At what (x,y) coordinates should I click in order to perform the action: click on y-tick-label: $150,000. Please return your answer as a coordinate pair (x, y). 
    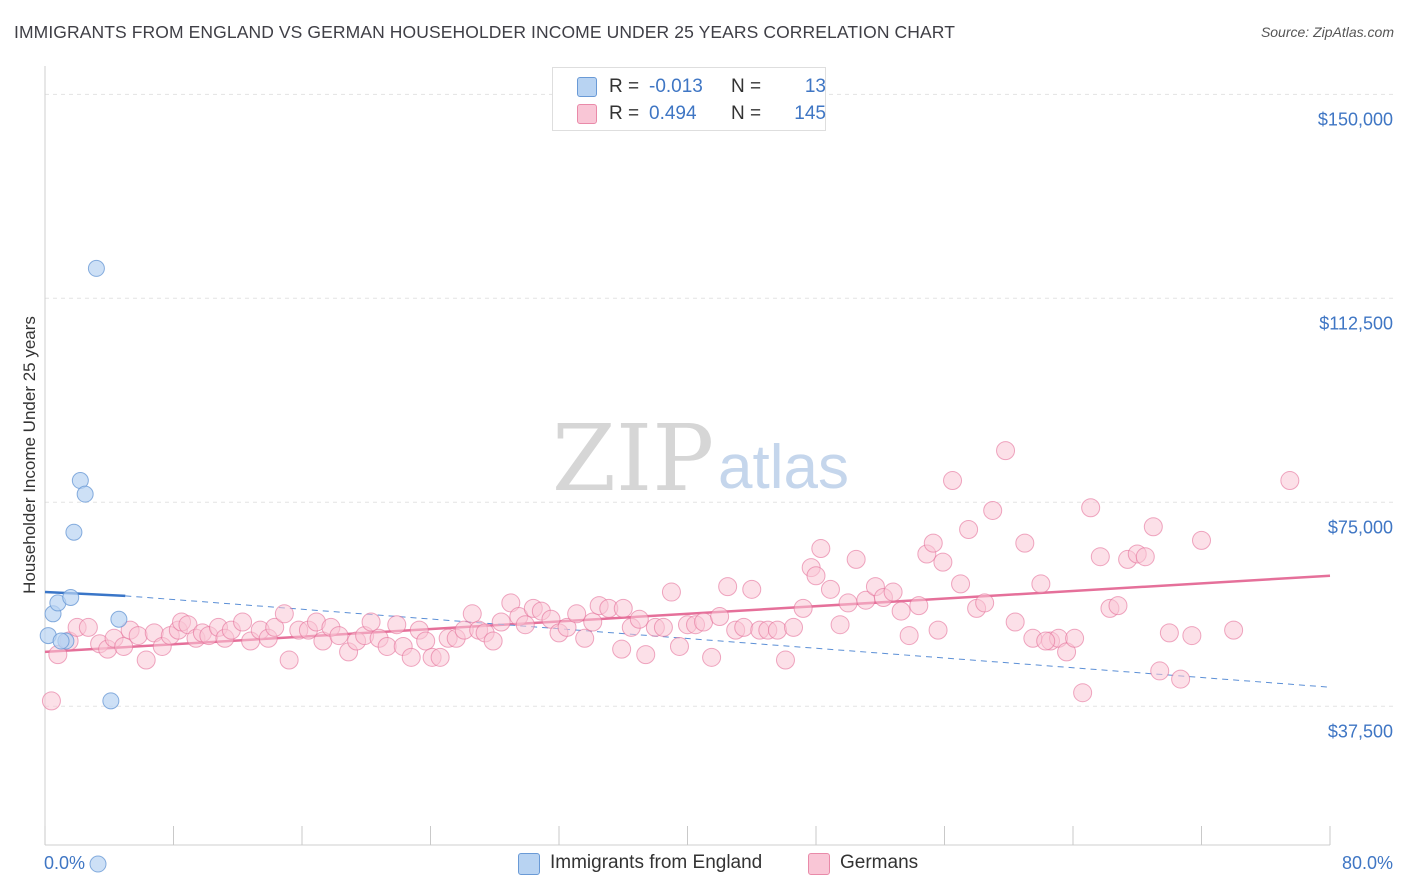
    Looking at the image, I should click on (1355, 119).